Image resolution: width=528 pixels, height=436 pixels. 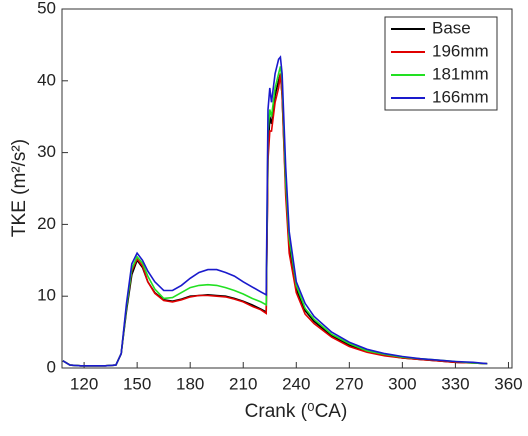 I want to click on y-tick-label: 20, so click(x=46, y=223).